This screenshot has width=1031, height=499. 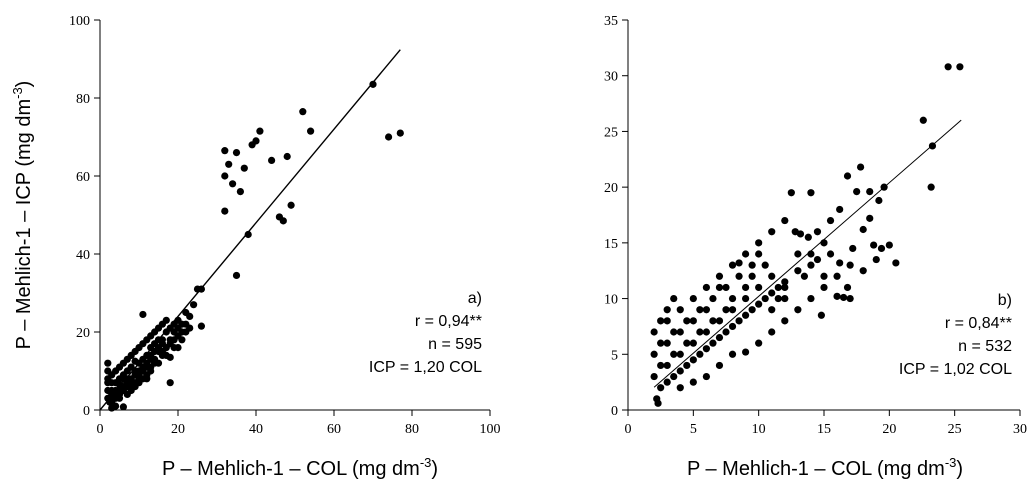 What do you see at coordinates (978, 323) in the screenshot?
I see `stat-annotation: r = 0,84**` at bounding box center [978, 323].